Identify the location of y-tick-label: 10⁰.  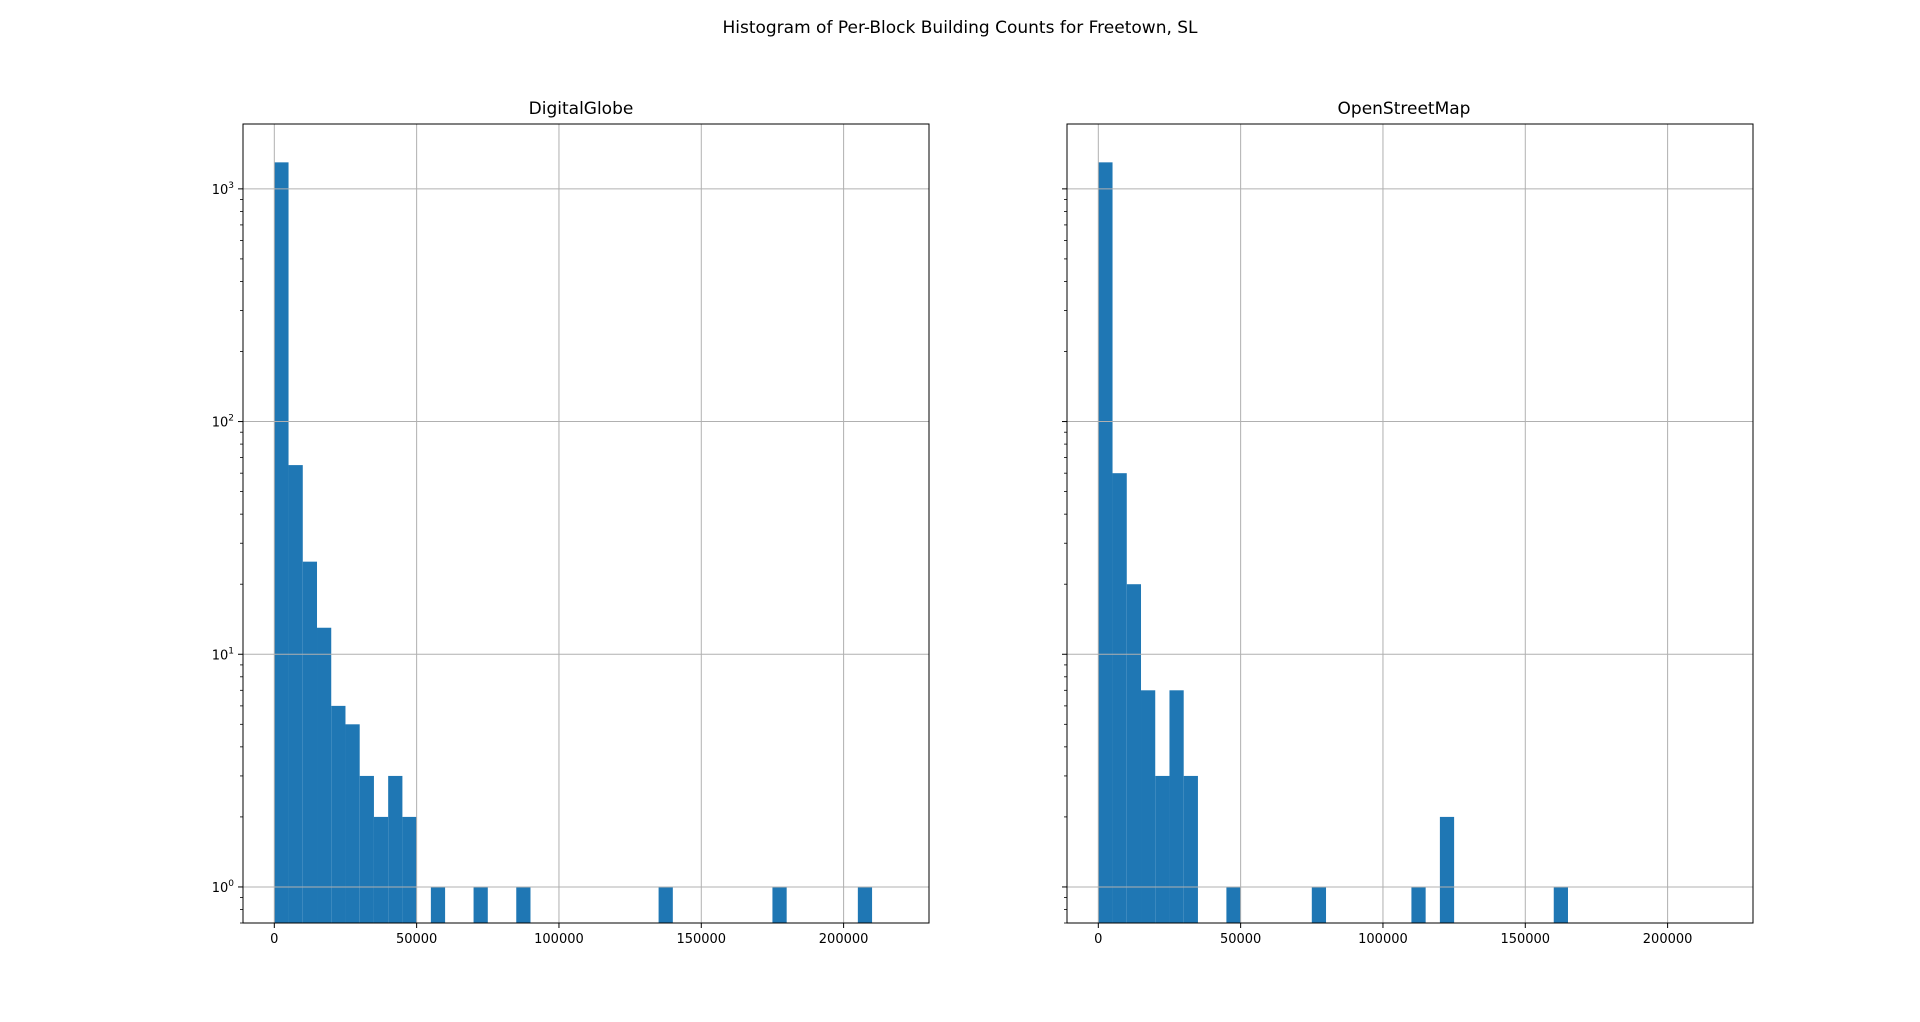
(223, 887).